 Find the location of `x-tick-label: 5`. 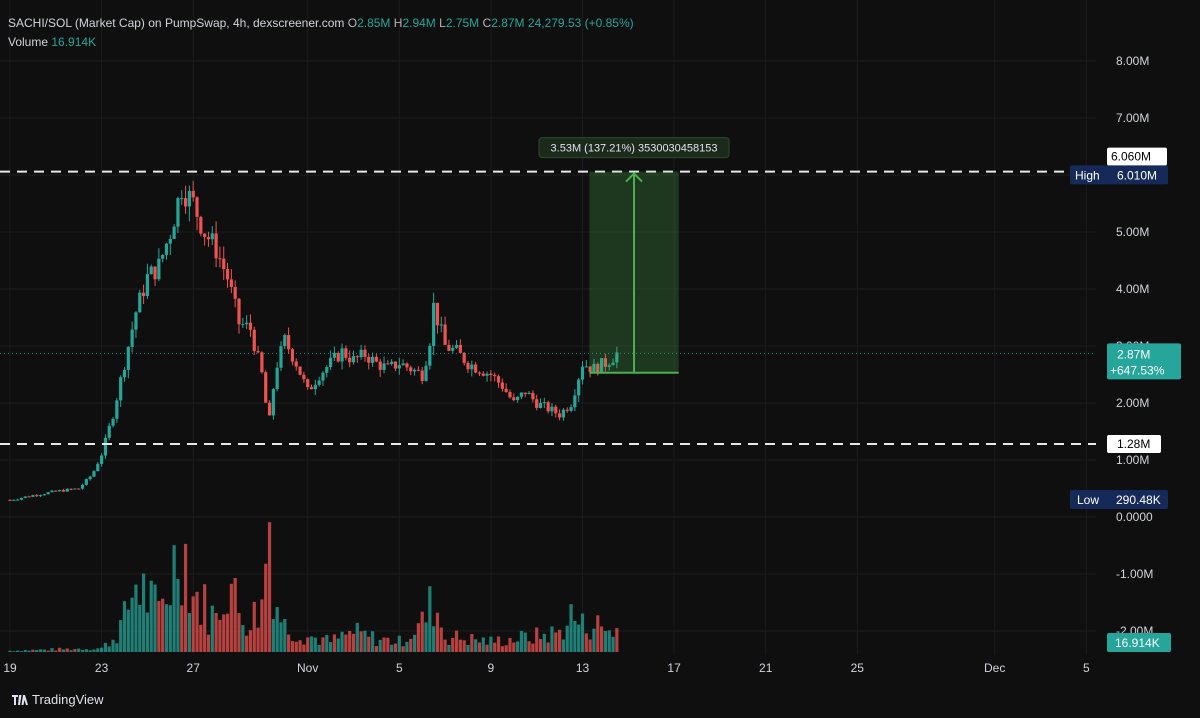

x-tick-label: 5 is located at coordinates (1086, 668).